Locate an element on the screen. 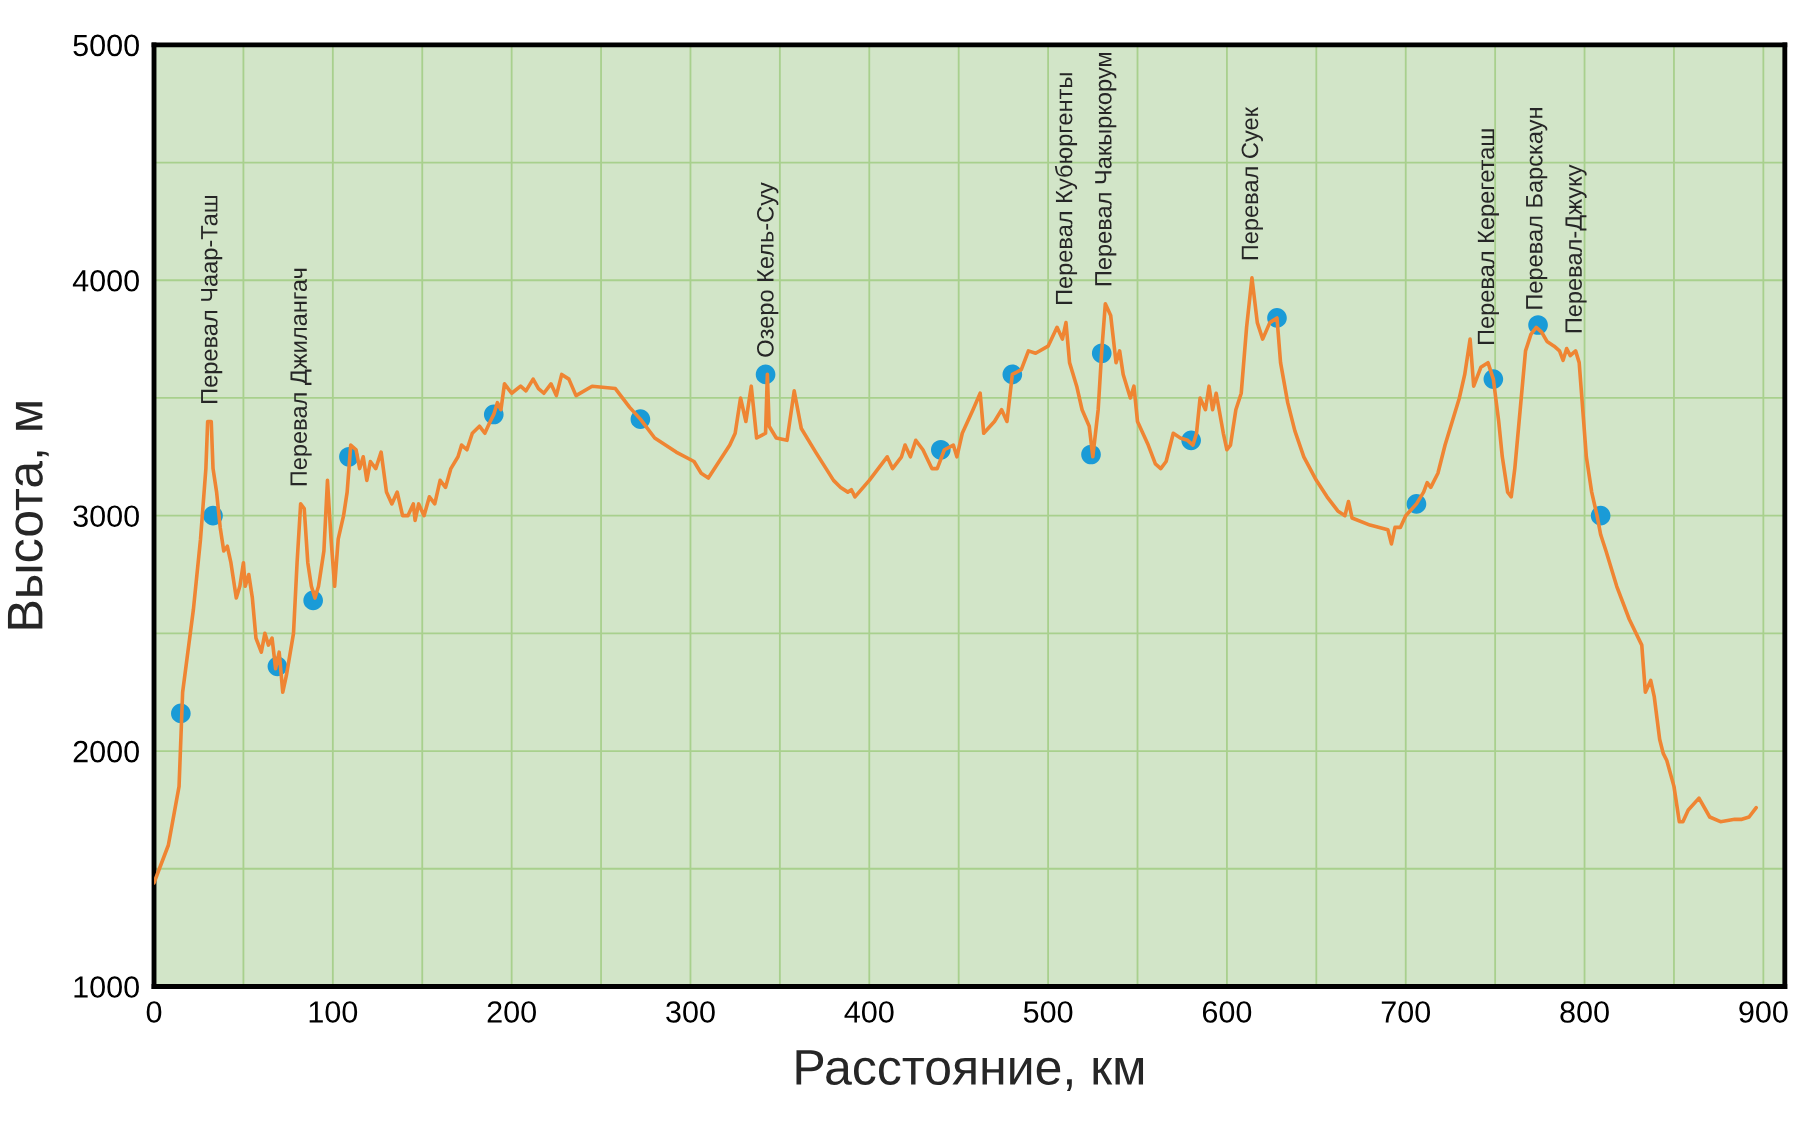 The height and width of the screenshot is (1121, 1812). annotation: Перевал Кубюргенты is located at coordinates (1066, 189).